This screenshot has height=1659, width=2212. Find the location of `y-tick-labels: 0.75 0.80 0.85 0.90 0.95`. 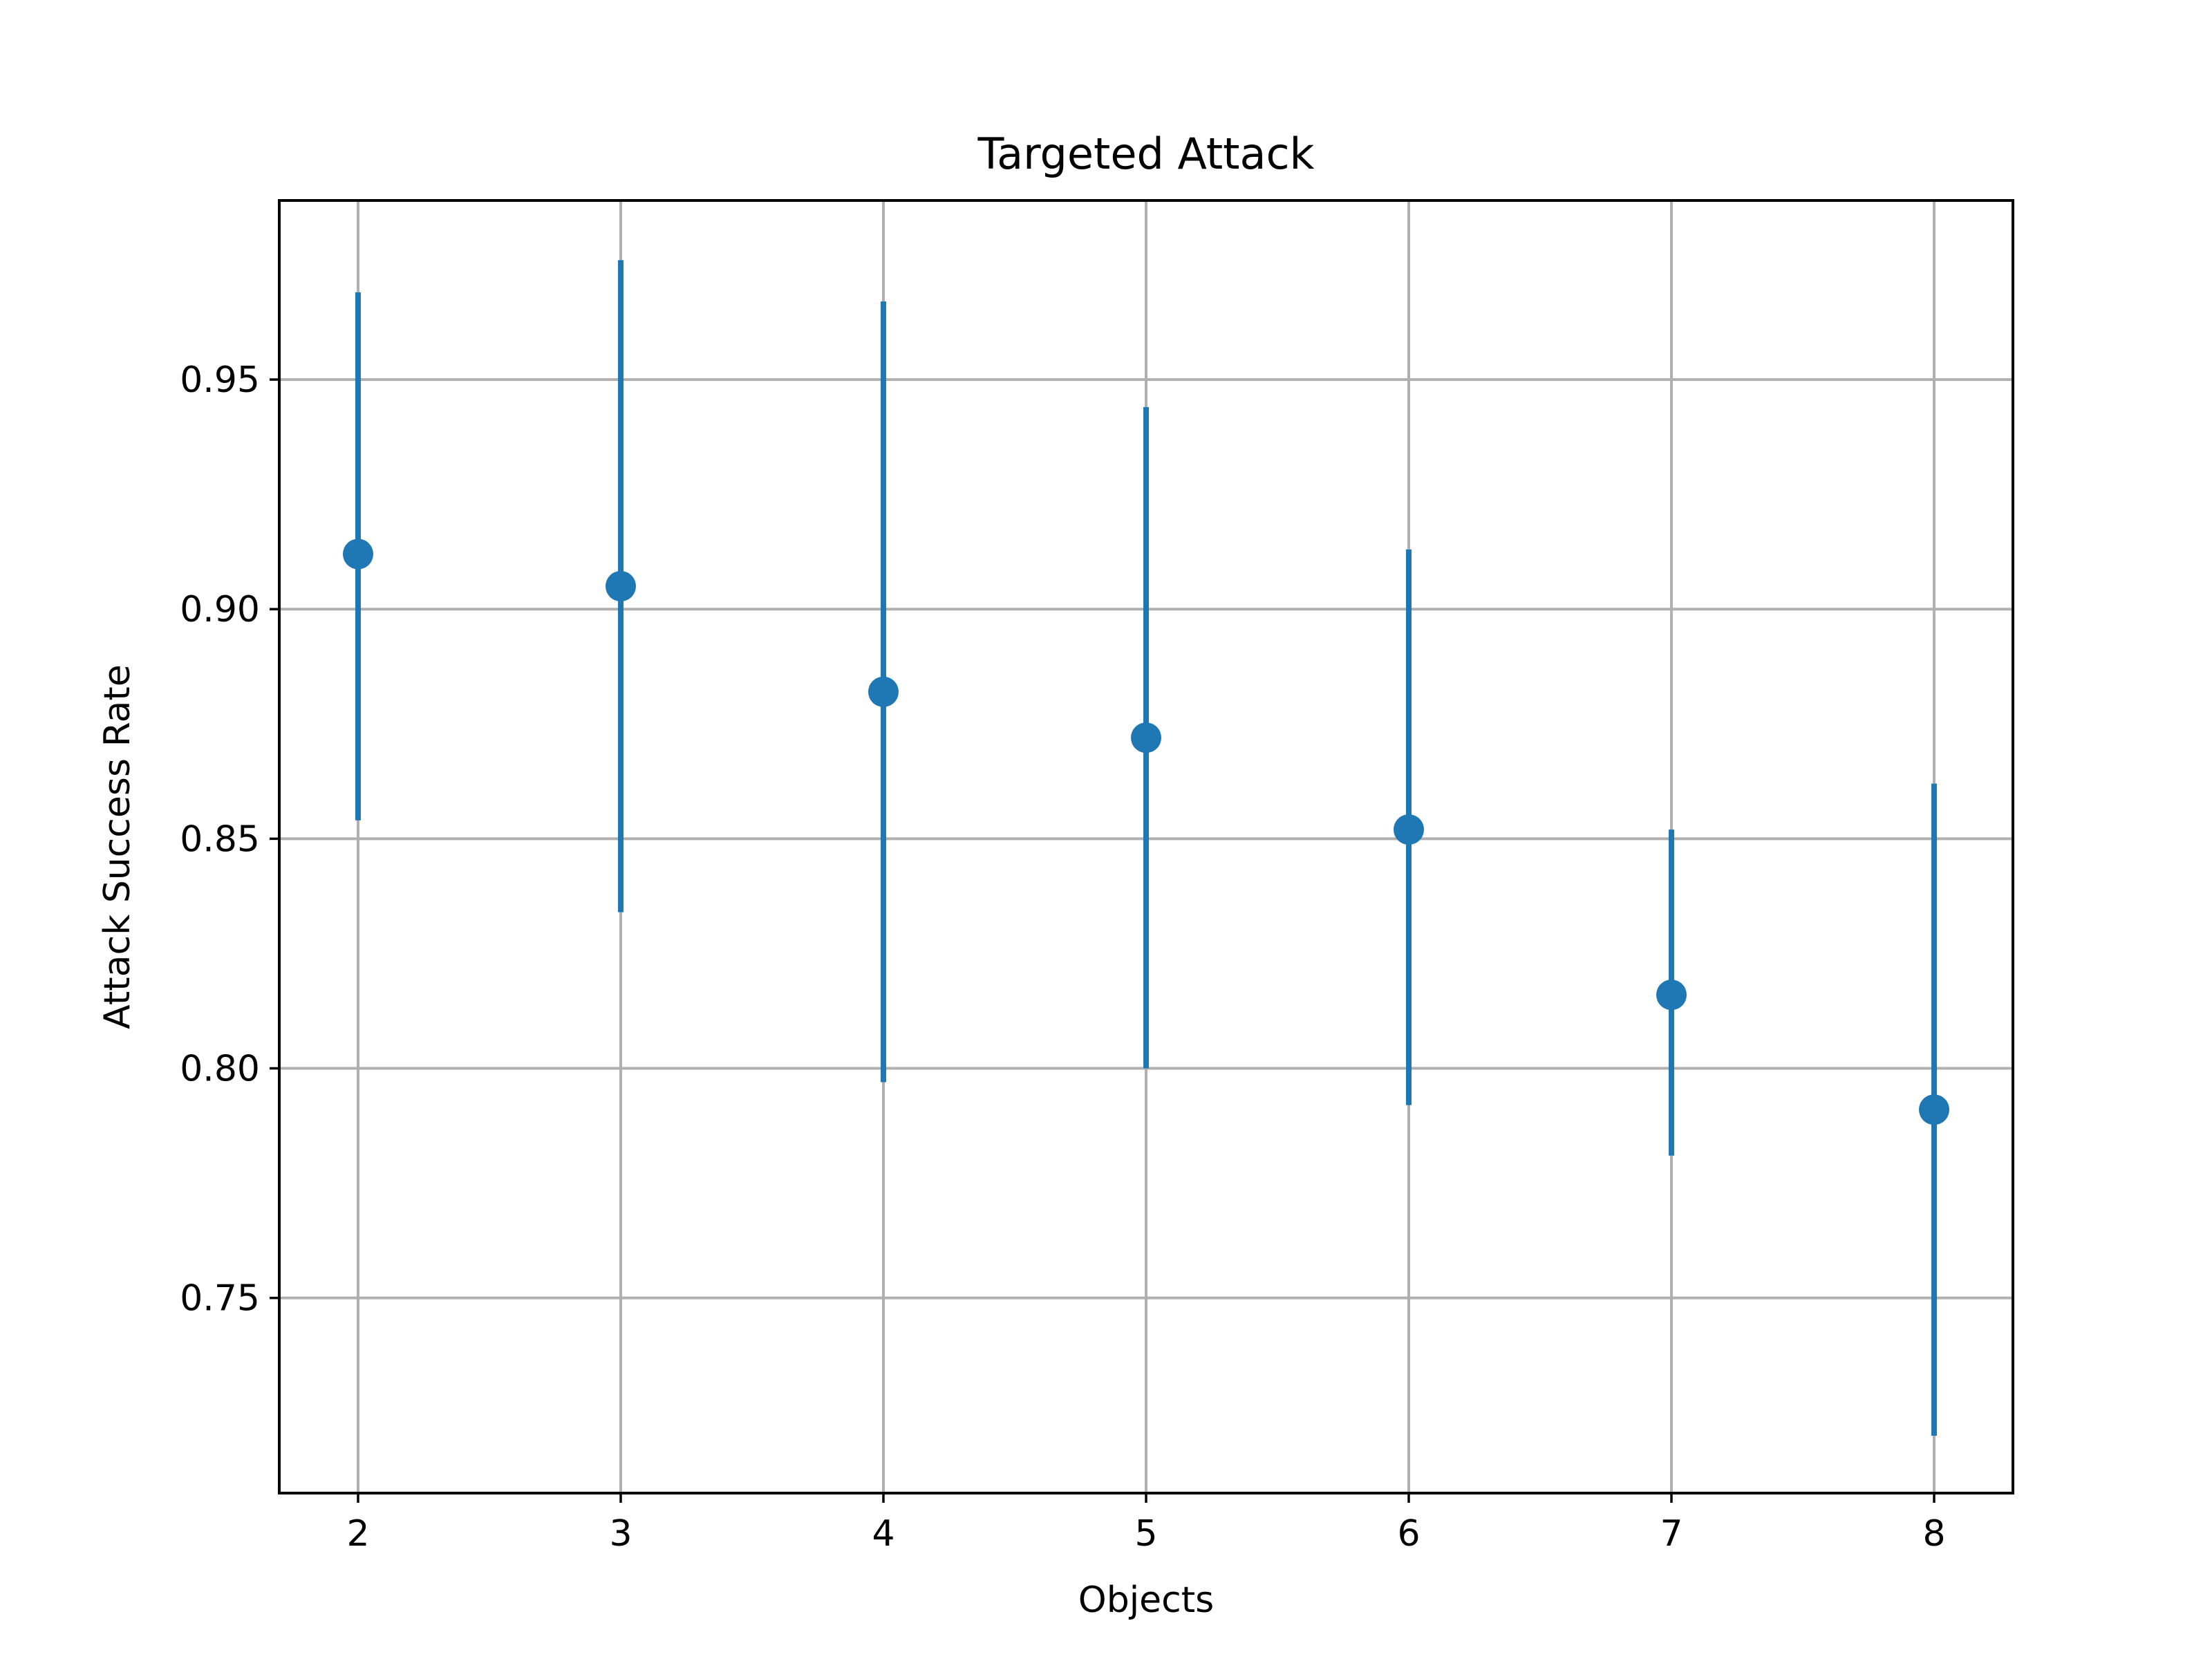

y-tick-labels: 0.75 0.80 0.85 0.90 0.95 is located at coordinates (220, 840).